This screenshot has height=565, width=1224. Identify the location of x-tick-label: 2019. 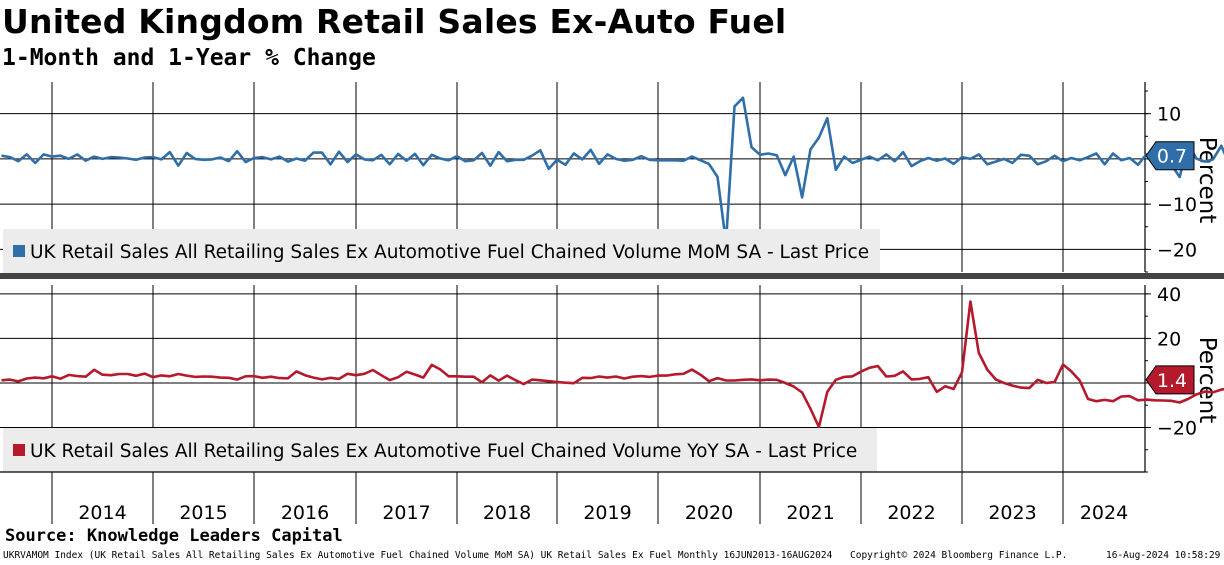
(607, 513).